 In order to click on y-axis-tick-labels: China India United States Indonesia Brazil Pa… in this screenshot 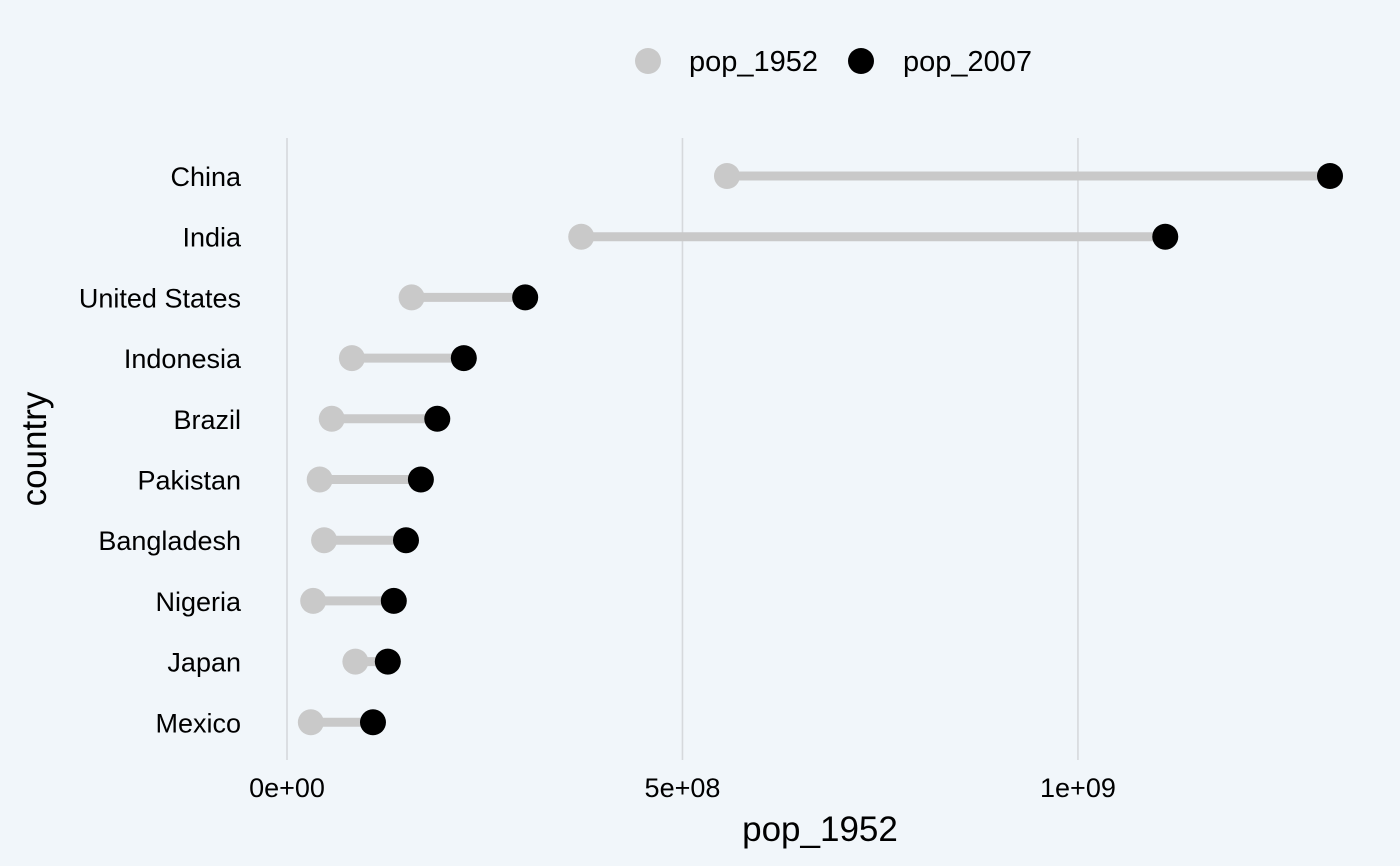, I will do `click(160, 450)`.